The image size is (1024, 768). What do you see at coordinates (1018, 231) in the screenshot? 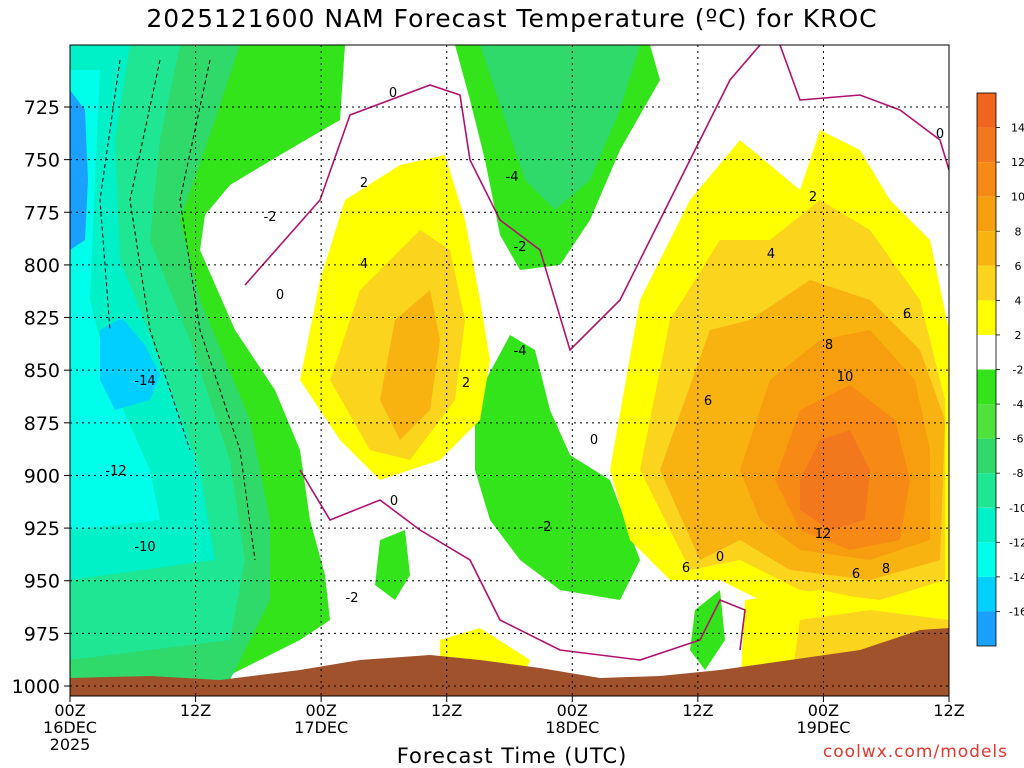
I see `colorbar-label: 8` at bounding box center [1018, 231].